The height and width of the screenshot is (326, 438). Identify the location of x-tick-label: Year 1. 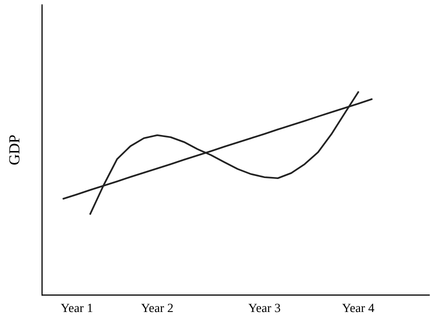
(76, 308).